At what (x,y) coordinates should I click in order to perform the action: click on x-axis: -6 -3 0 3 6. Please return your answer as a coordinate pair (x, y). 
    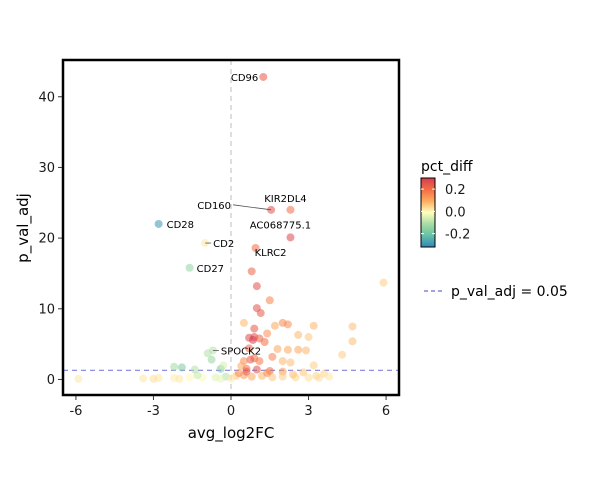
    Looking at the image, I should click on (229, 407).